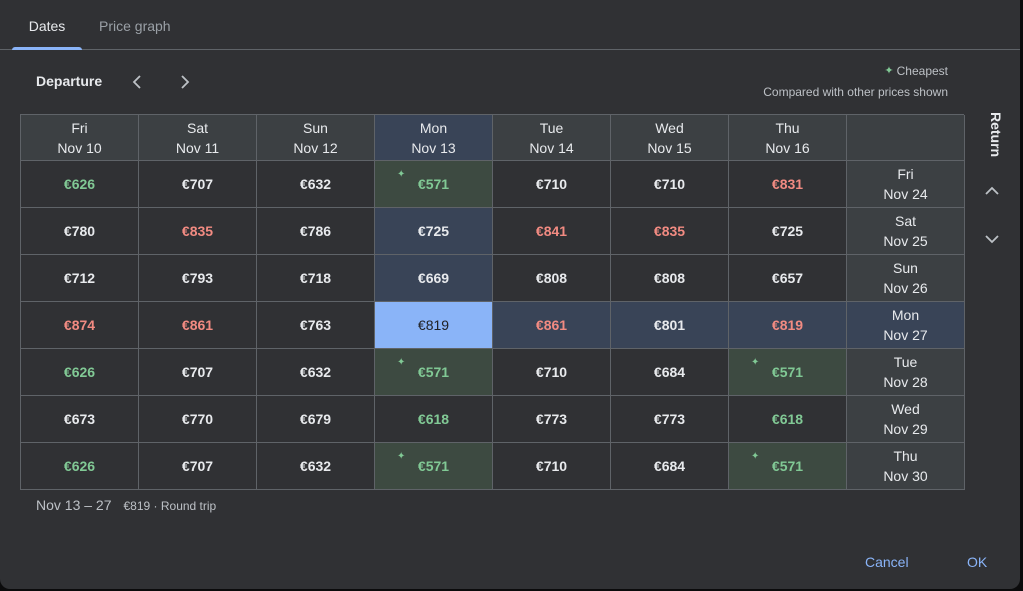  I want to click on return-label: Return, so click(996, 135).